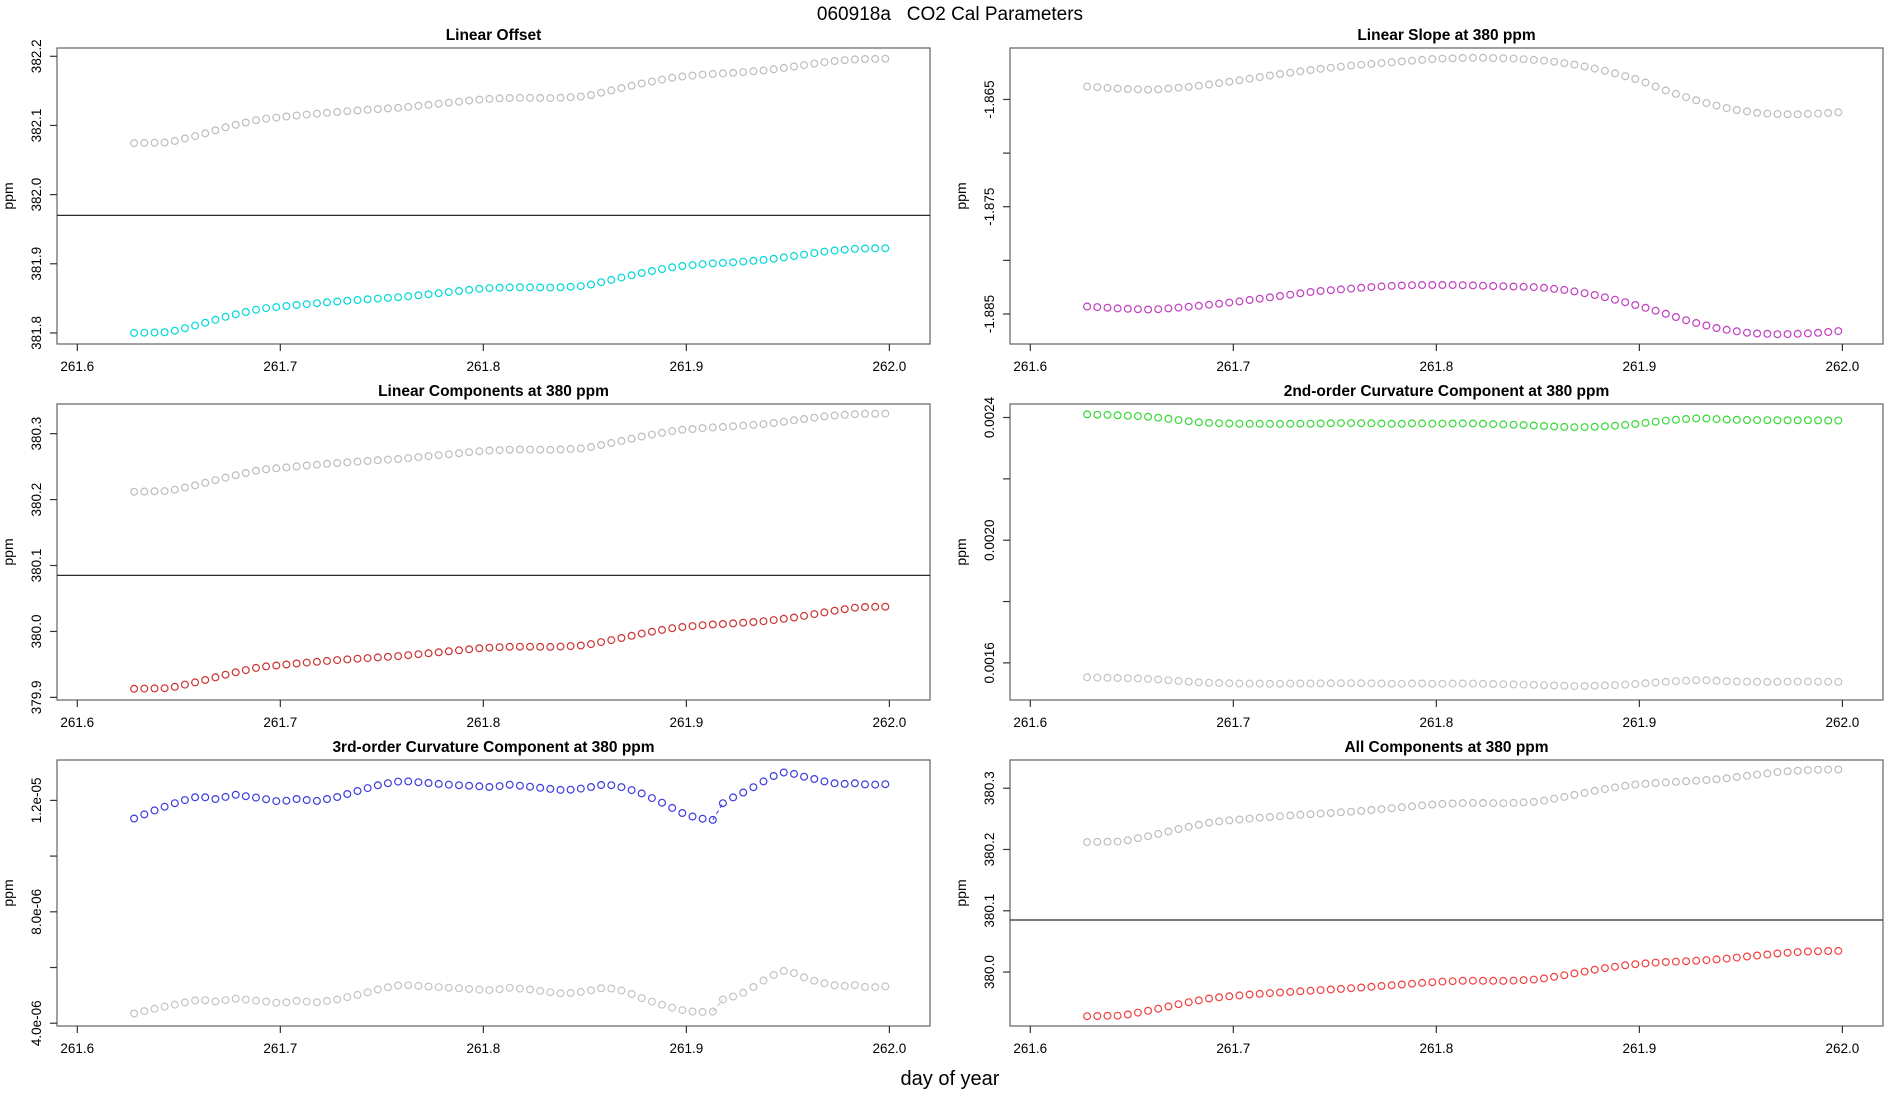 The image size is (1900, 1100). I want to click on panel-title: All Components at 380 ppm, so click(1446, 747).